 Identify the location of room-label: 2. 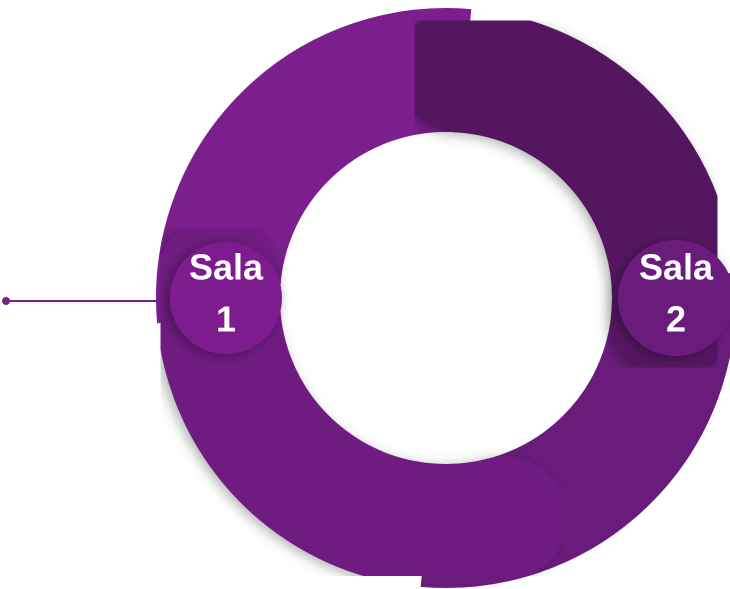
(676, 319).